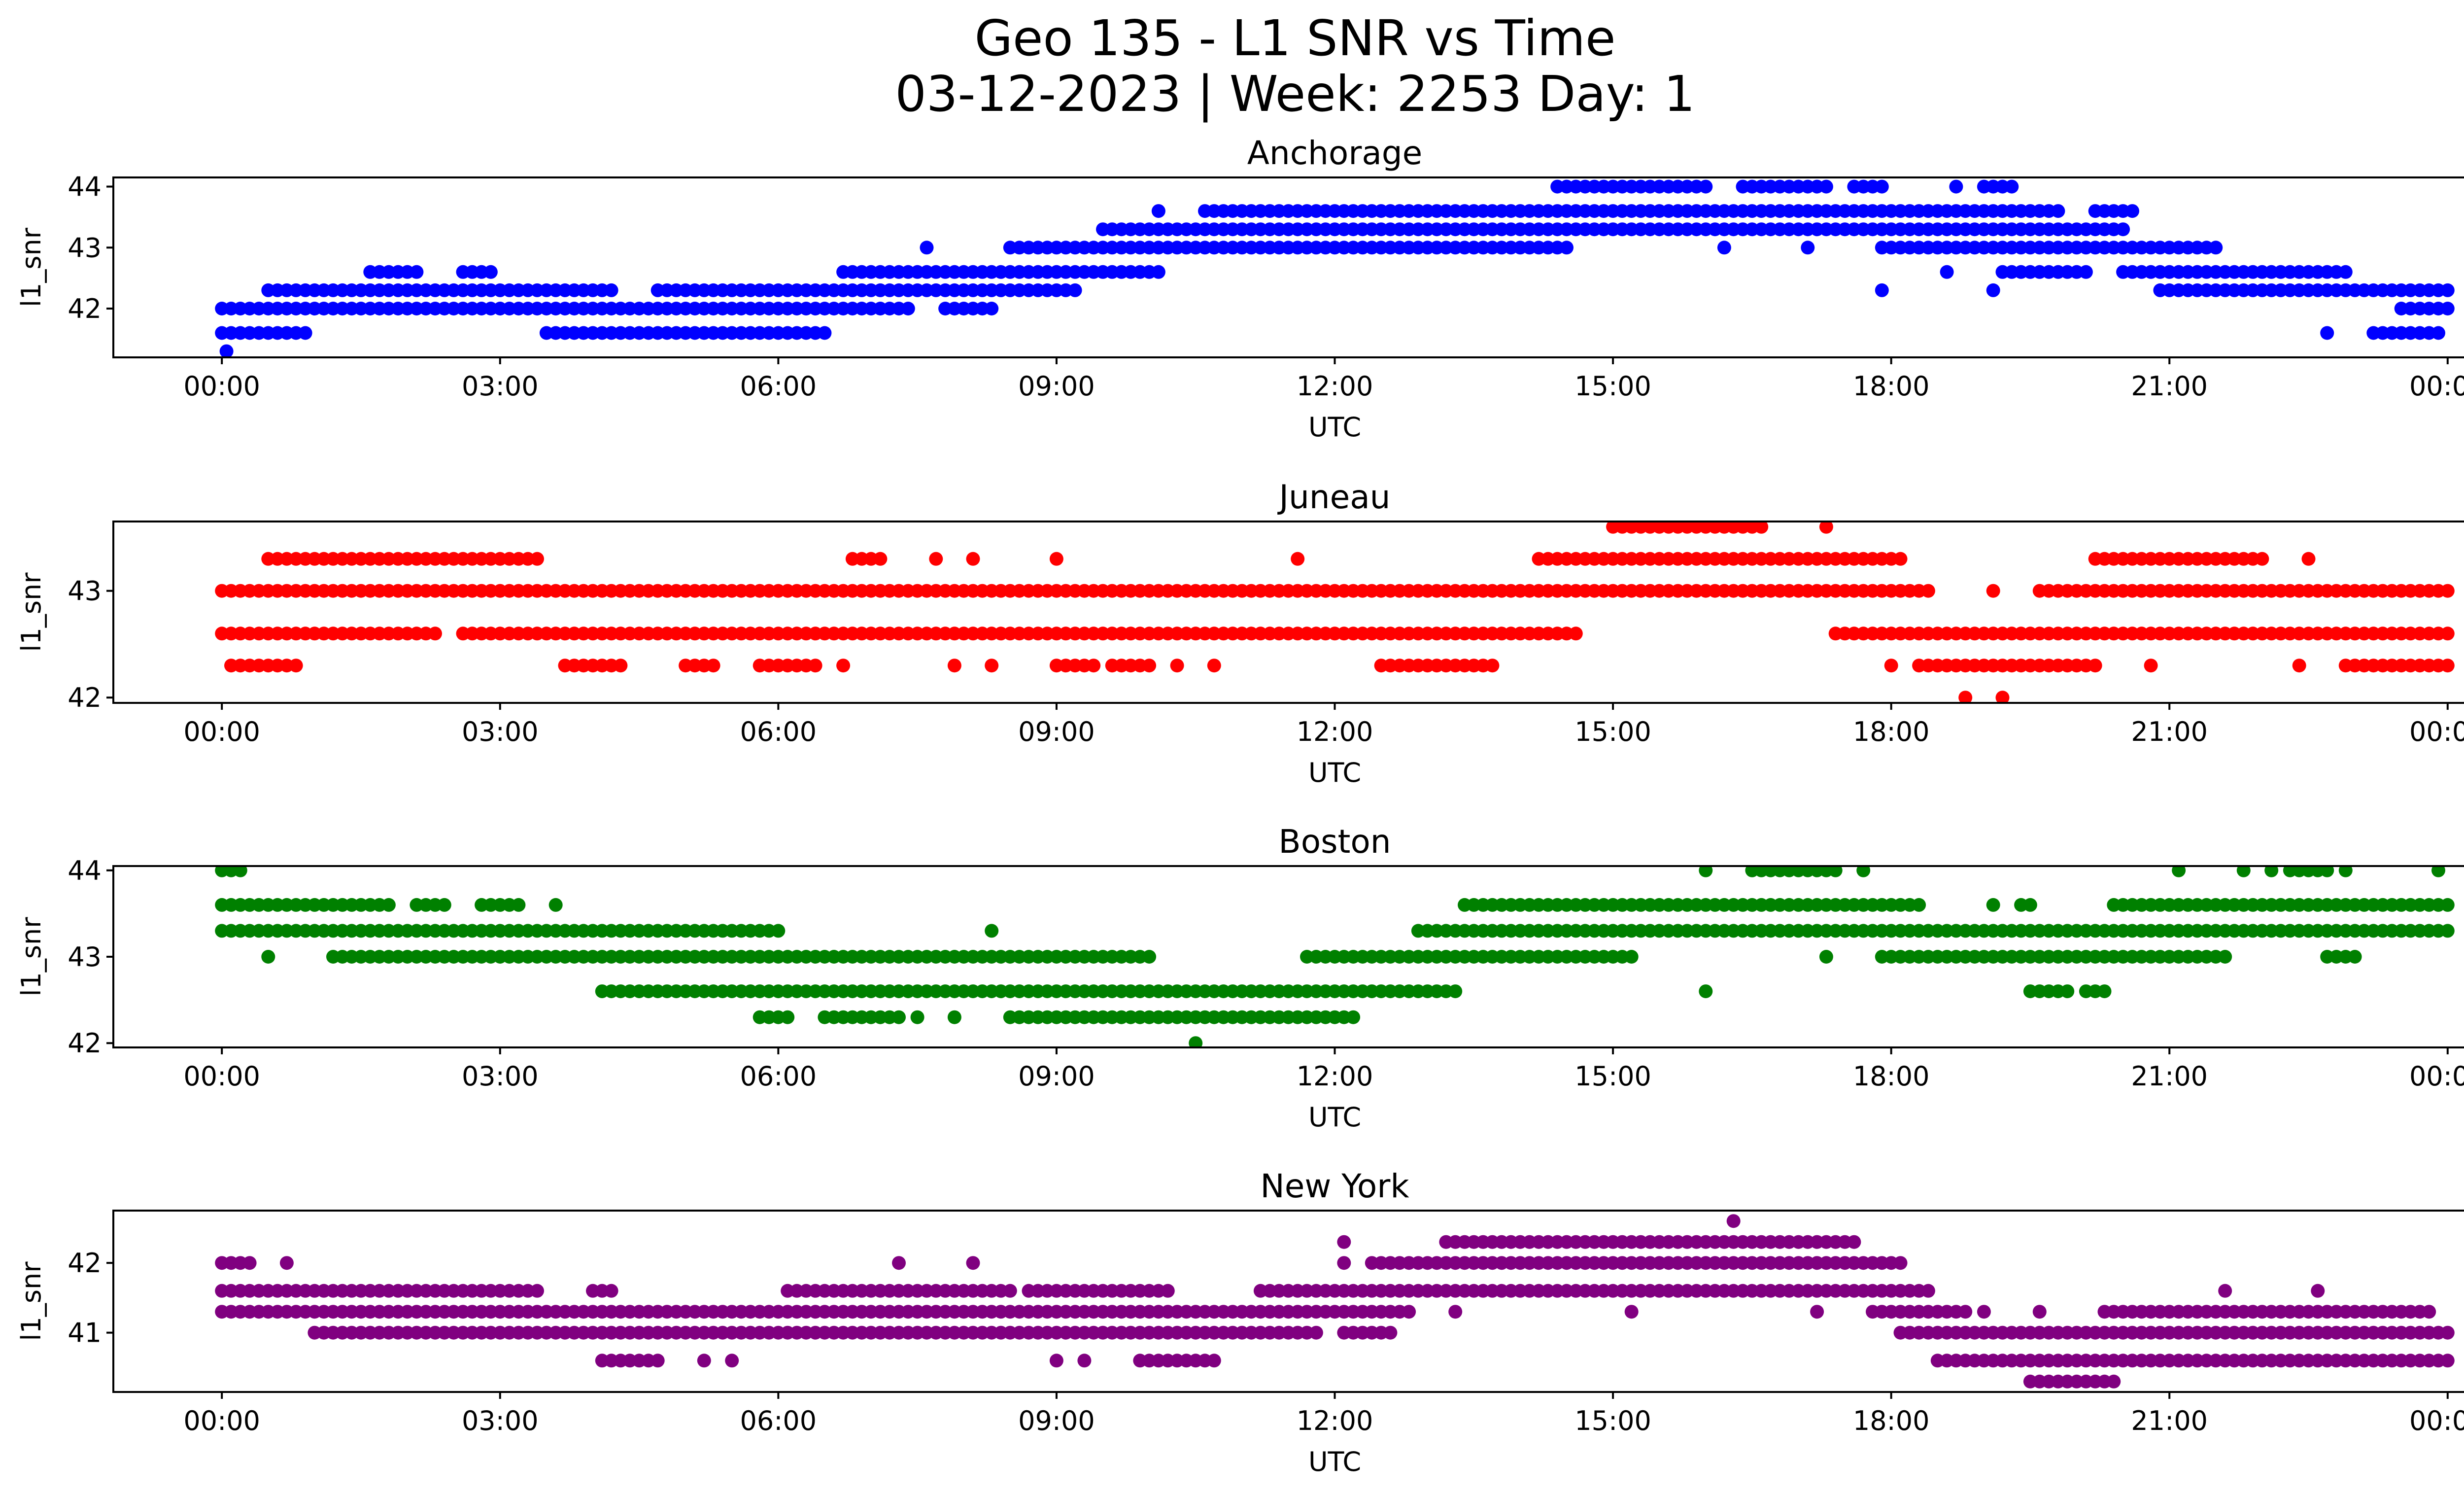 This screenshot has height=1495, width=2464. What do you see at coordinates (1335, 153) in the screenshot?
I see `panel-title: Anchorage` at bounding box center [1335, 153].